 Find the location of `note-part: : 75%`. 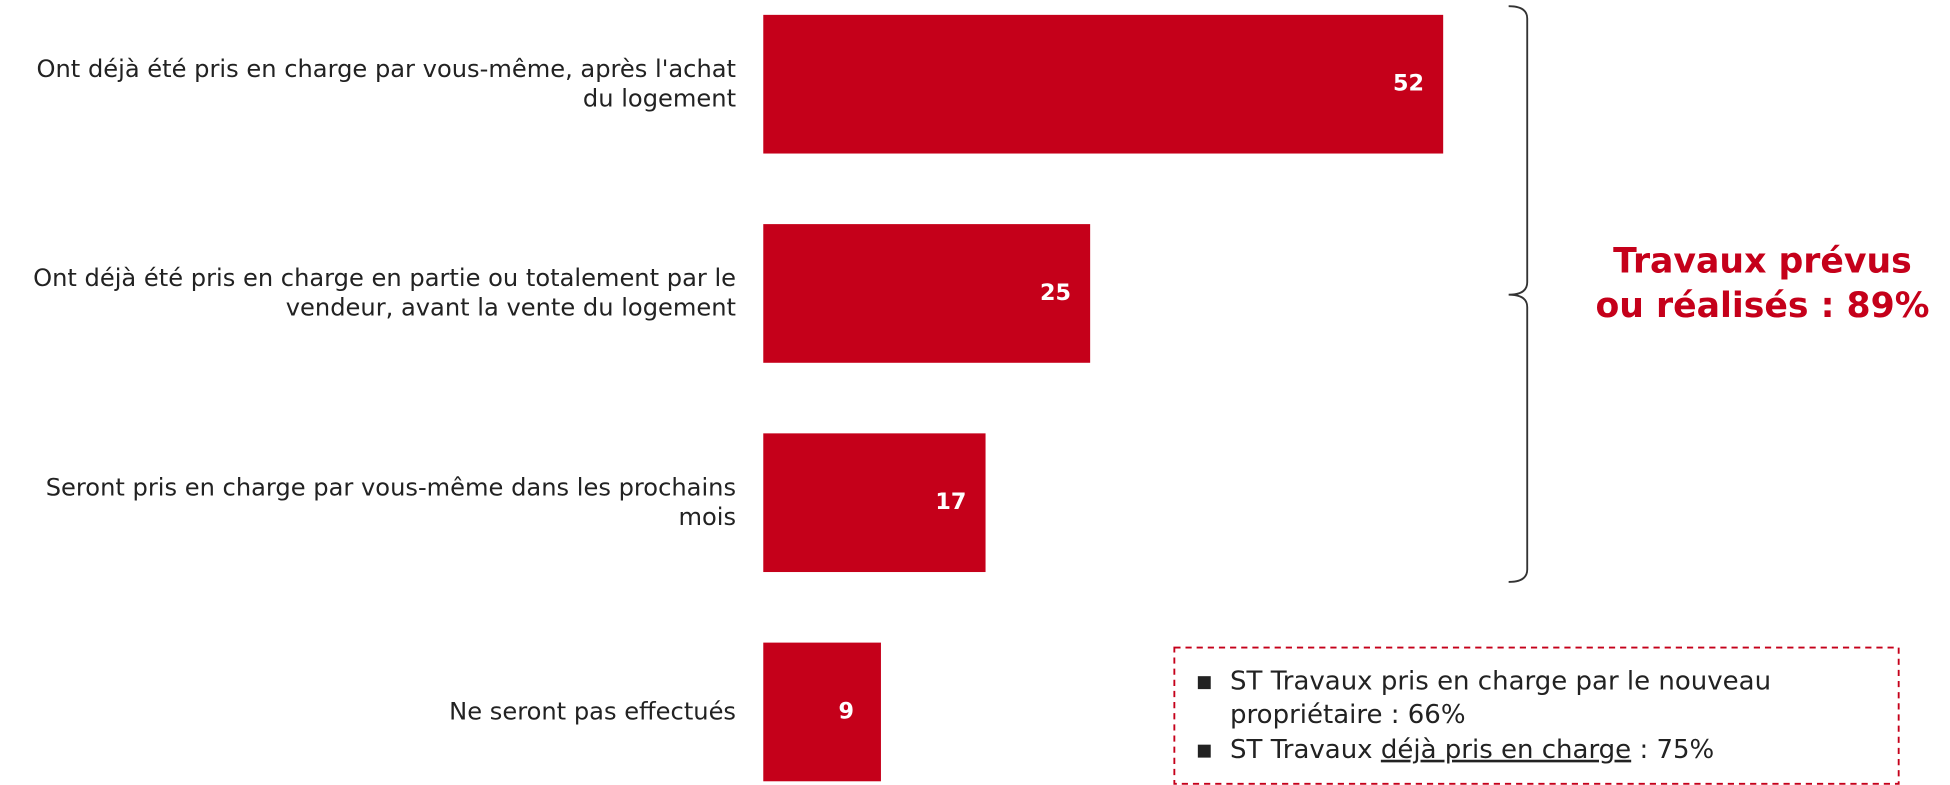

note-part: : 75% is located at coordinates (1672, 750).